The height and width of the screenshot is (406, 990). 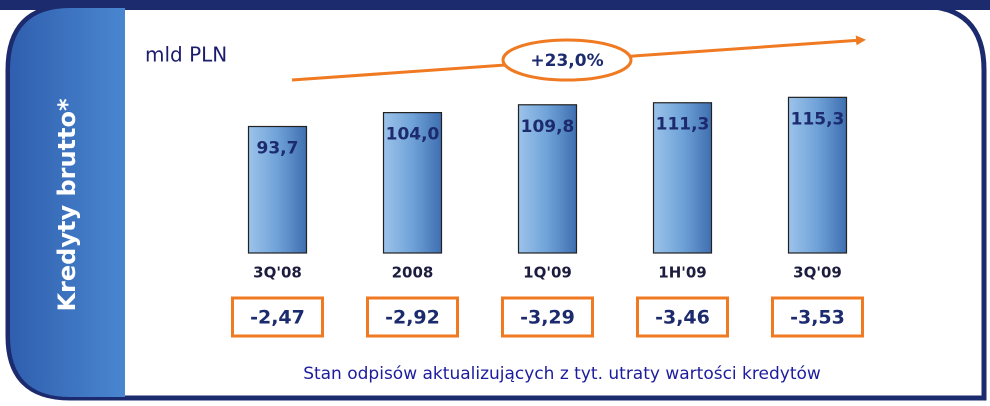 I want to click on write-off-label: -3,53, so click(x=817, y=318).